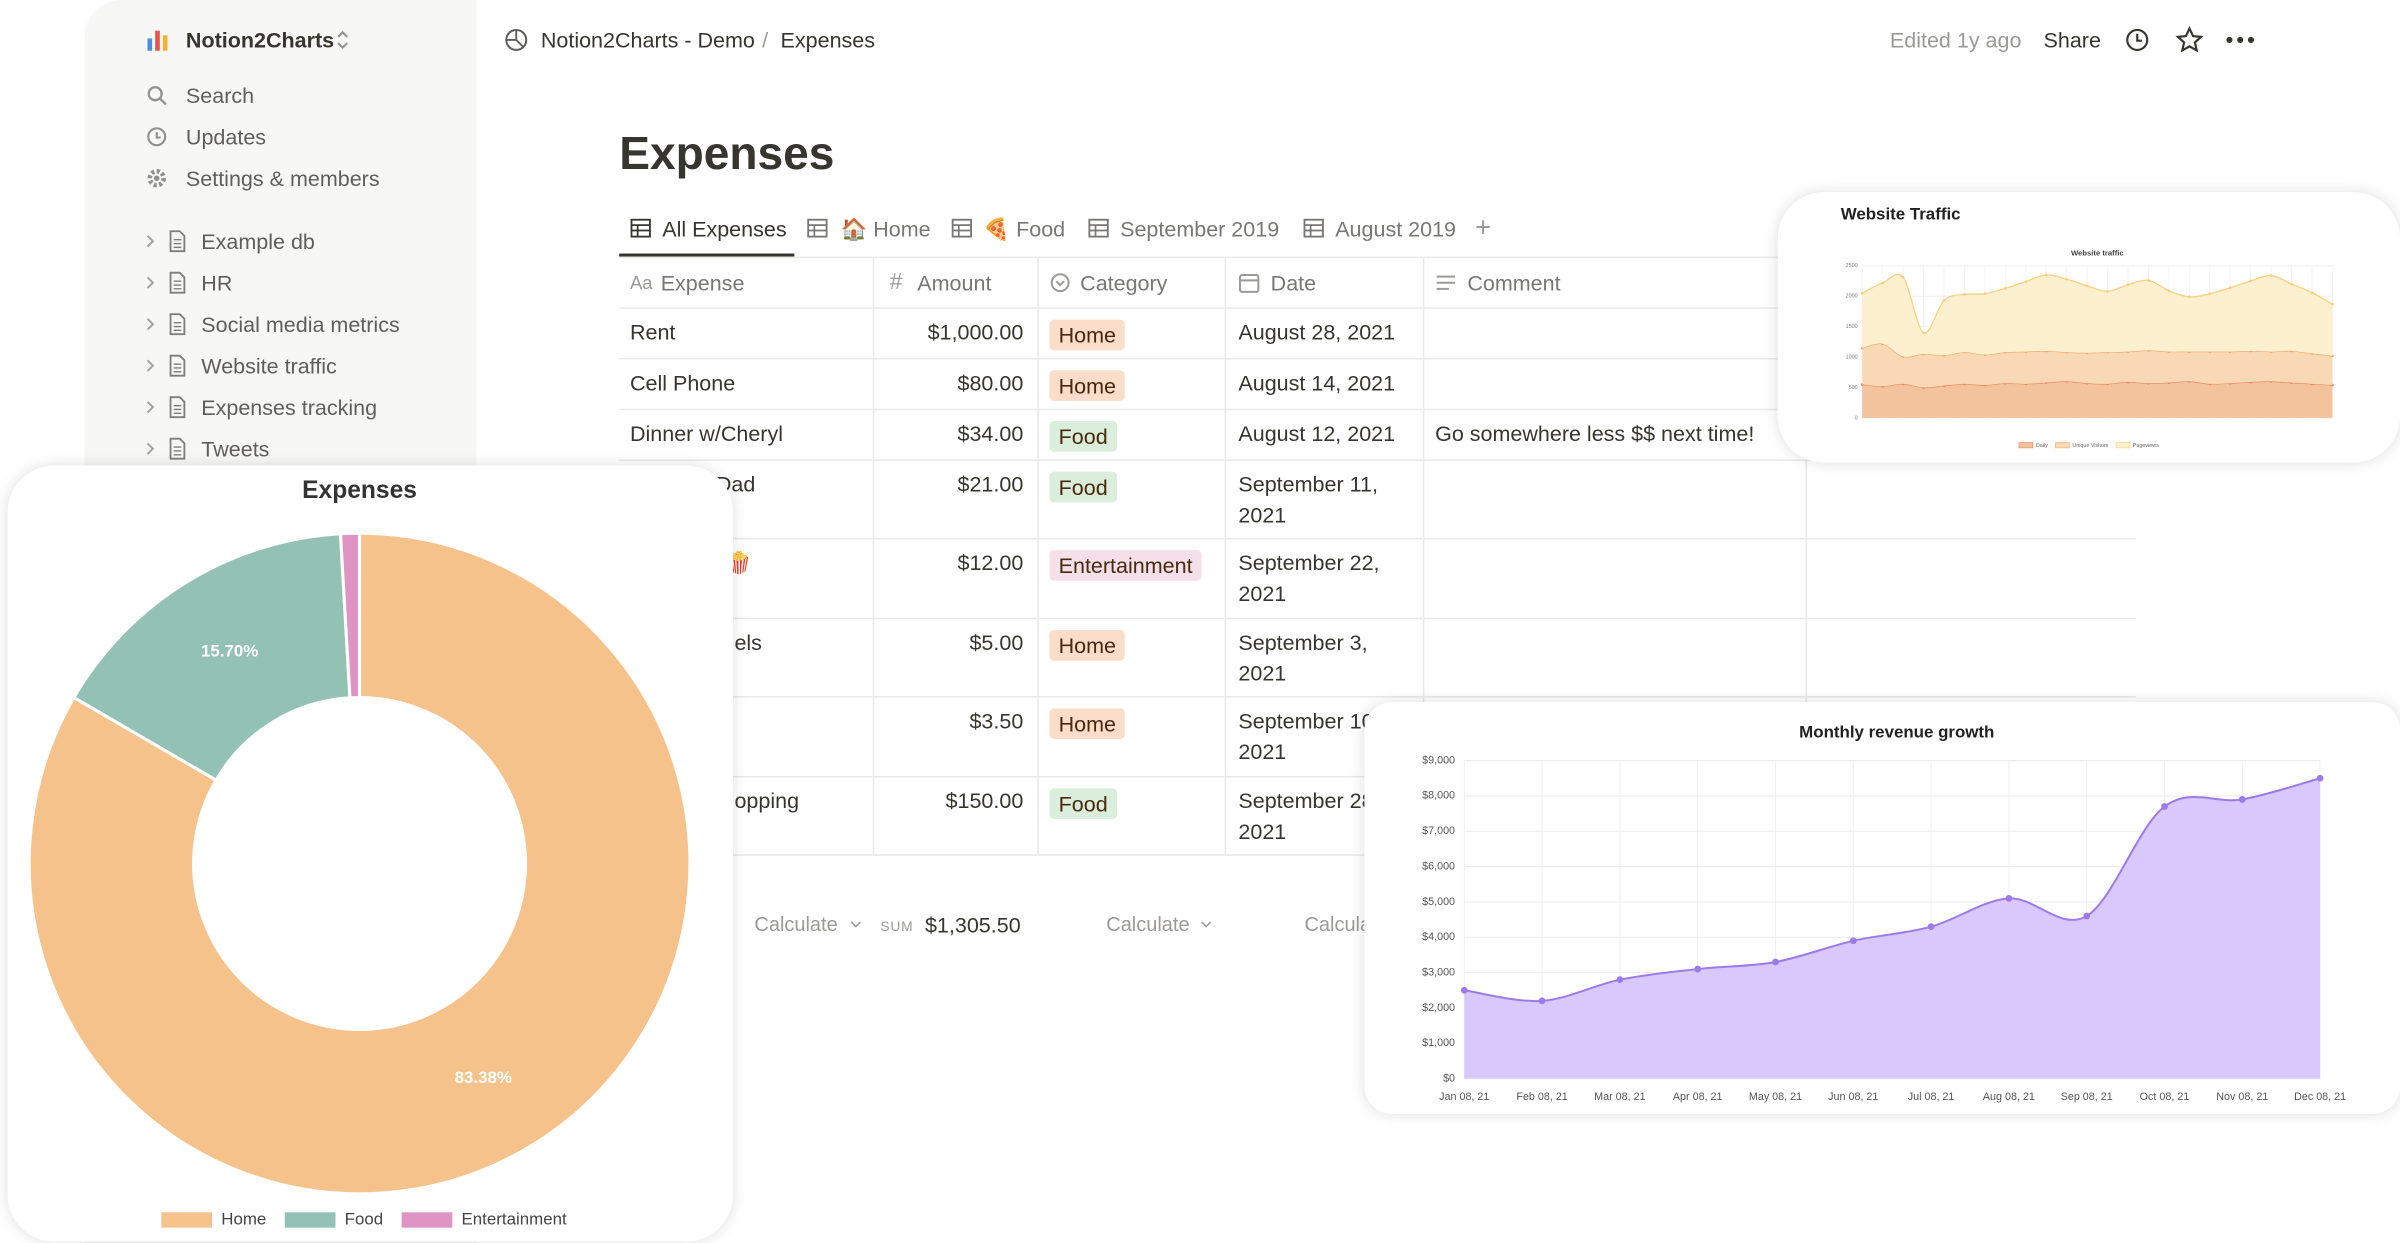 The height and width of the screenshot is (1243, 2400). What do you see at coordinates (217, 283) in the screenshot?
I see `sidebar-page: HR` at bounding box center [217, 283].